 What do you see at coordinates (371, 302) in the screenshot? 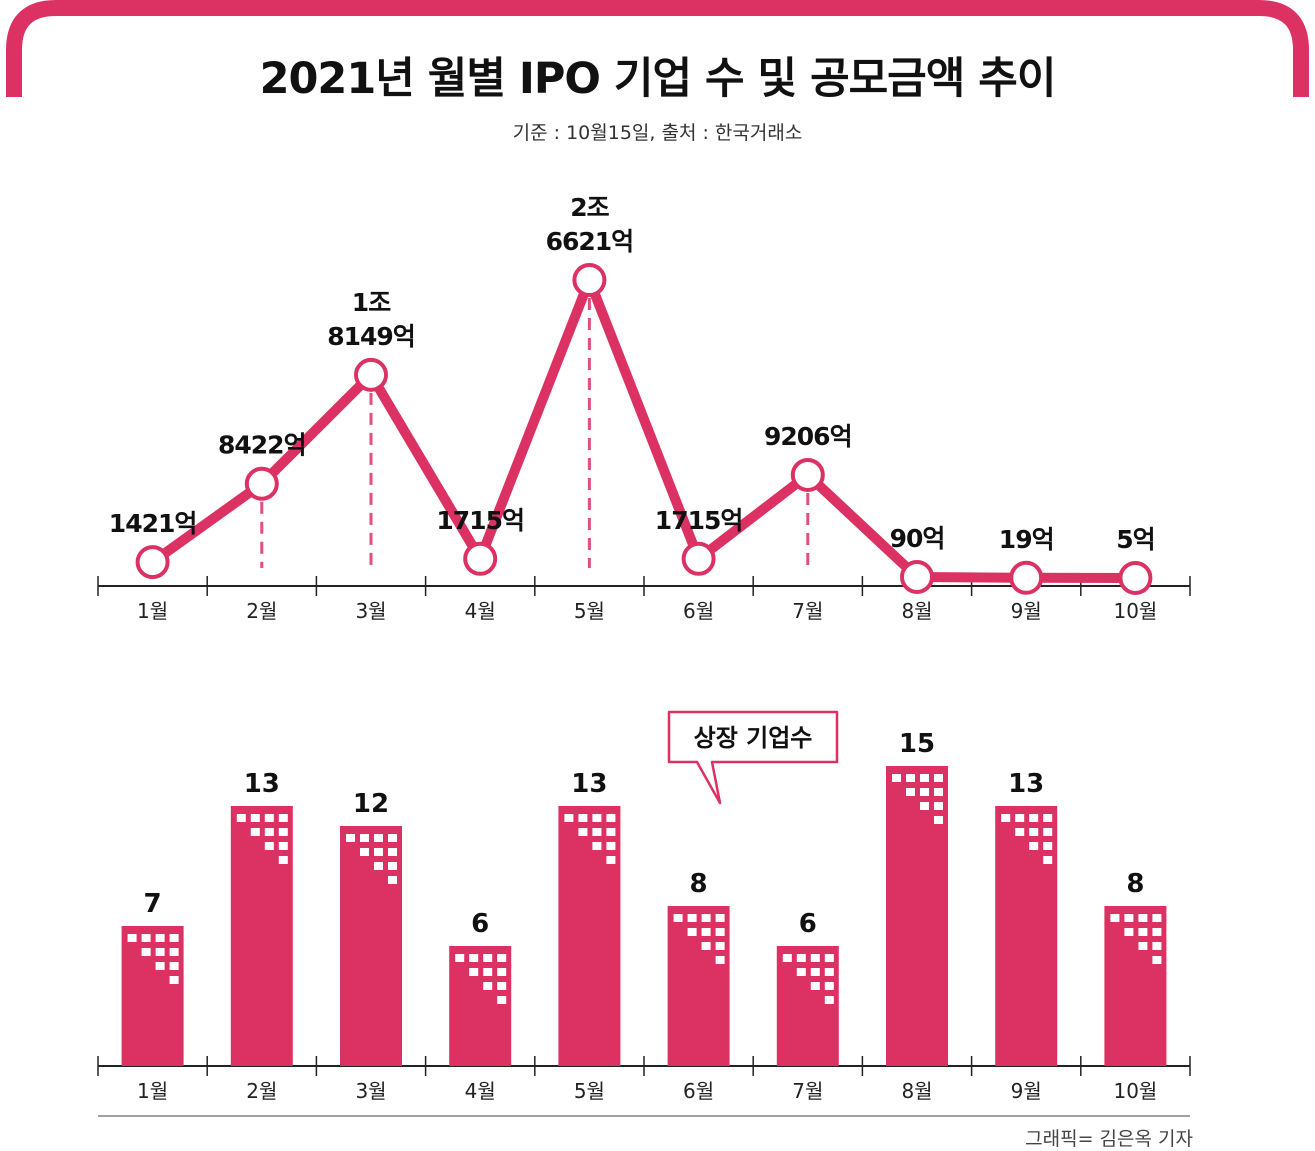
I see `data-label: 1조` at bounding box center [371, 302].